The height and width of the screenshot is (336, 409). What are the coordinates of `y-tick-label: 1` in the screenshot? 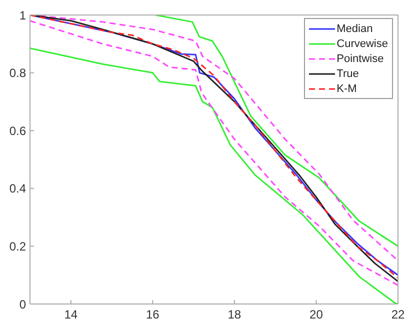 It's located at (22, 15).